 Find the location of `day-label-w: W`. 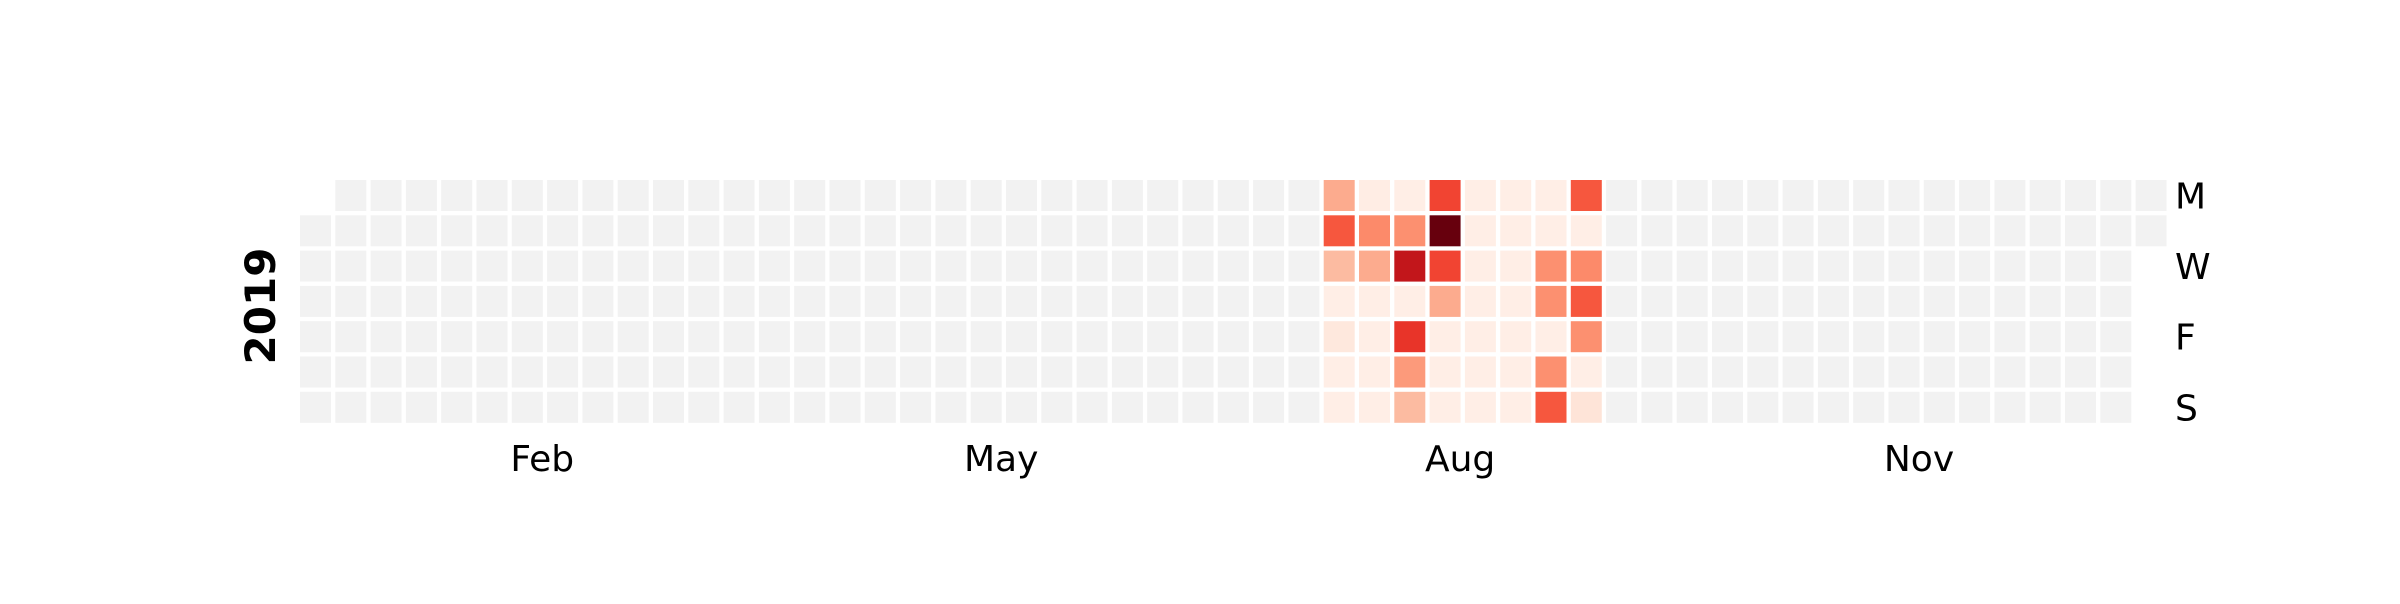

day-label-w: W is located at coordinates (2193, 267).